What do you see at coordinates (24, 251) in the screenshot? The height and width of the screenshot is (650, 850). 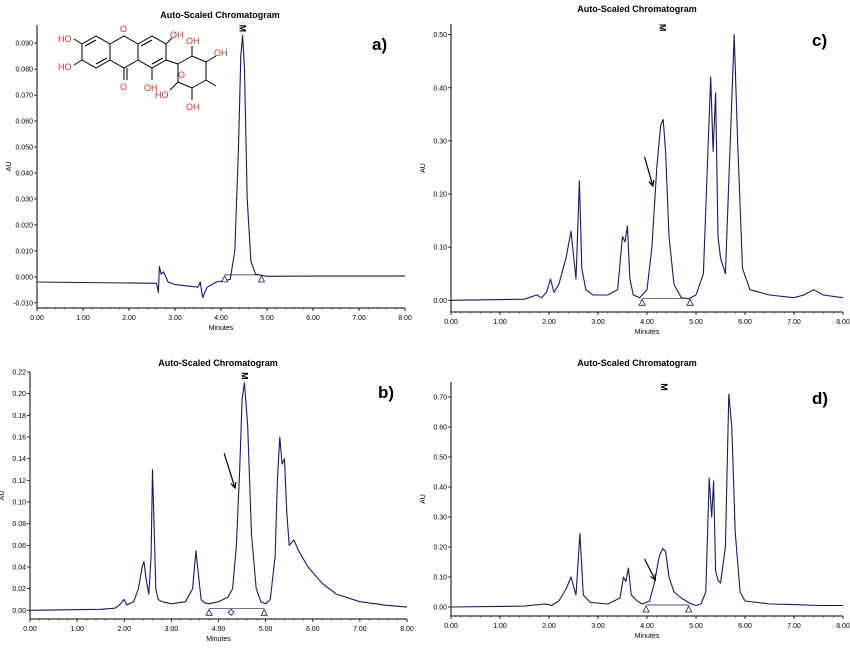 I see `y-tick-label: 0.010` at bounding box center [24, 251].